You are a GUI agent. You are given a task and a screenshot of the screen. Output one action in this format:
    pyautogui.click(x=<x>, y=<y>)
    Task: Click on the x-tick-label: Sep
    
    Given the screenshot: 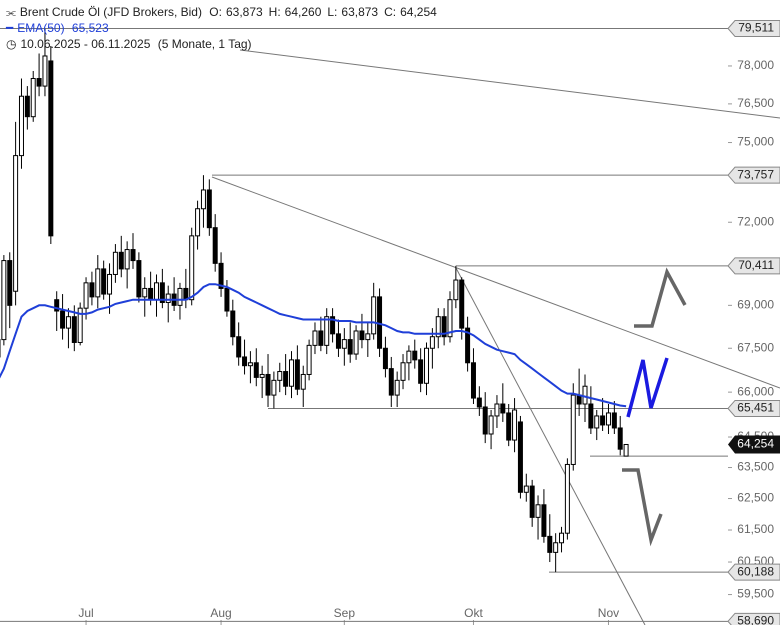 What is the action you would take?
    pyautogui.click(x=345, y=613)
    